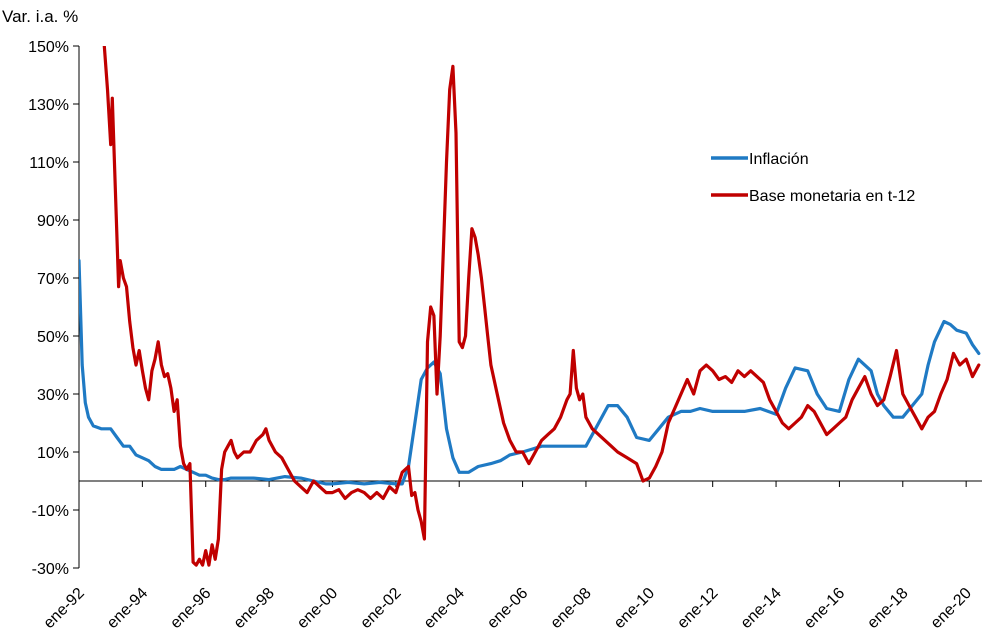  I want to click on x-tick-label: ene-96, so click(190, 608).